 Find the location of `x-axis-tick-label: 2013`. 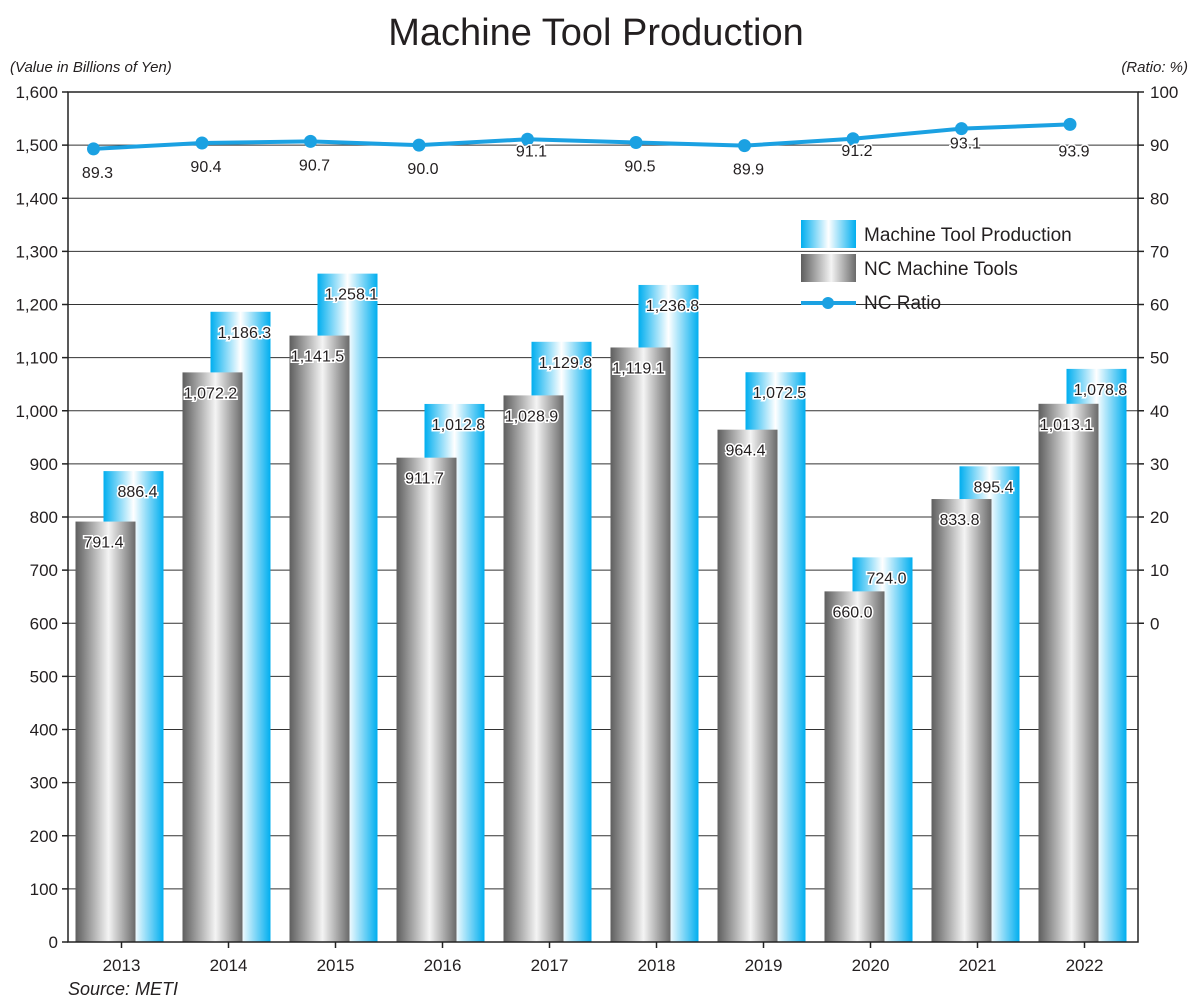

x-axis-tick-label: 2013 is located at coordinates (122, 965).